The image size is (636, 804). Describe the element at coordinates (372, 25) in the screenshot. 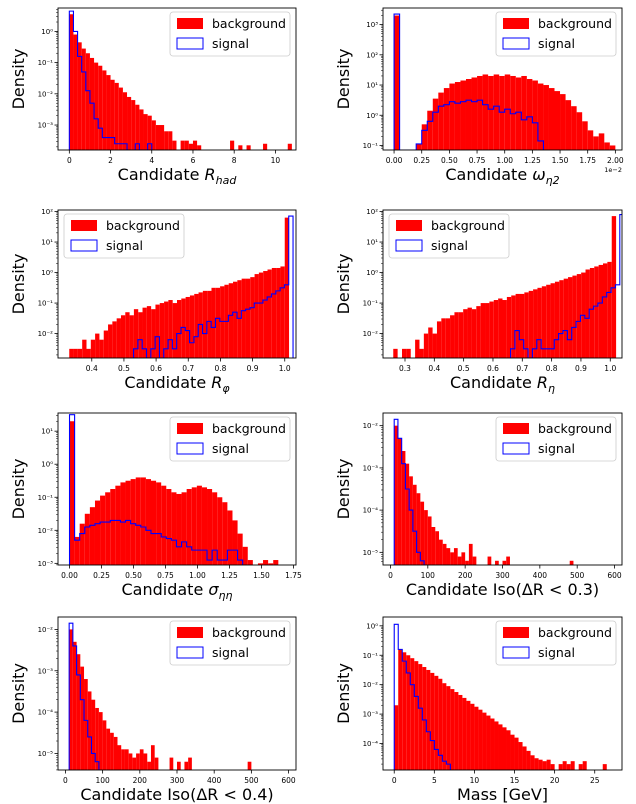

I see `y-tick-label: 10³` at that location.